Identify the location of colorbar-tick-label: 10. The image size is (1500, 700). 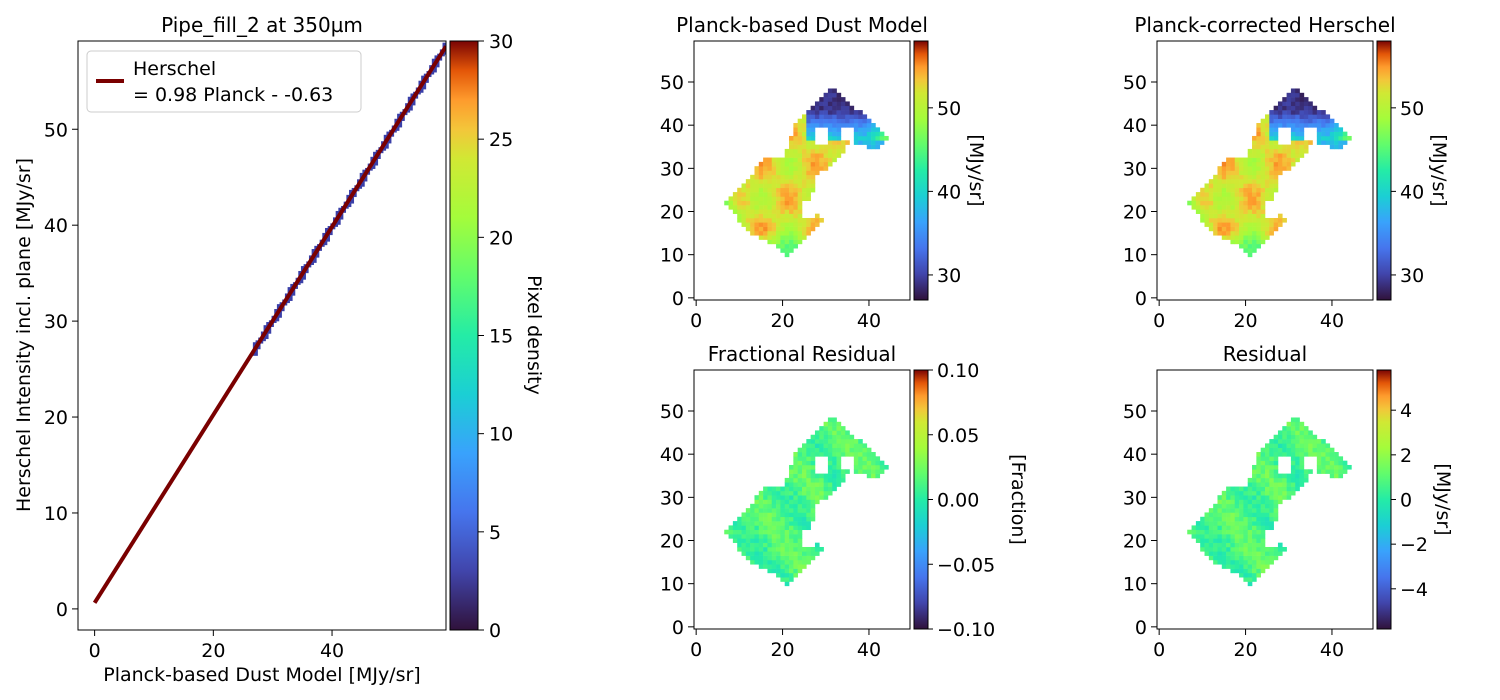
(501, 435).